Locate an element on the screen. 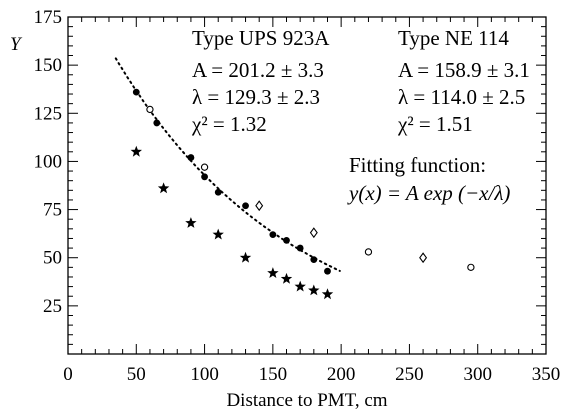 This screenshot has height=412, width=571. x-tick-label: 100 is located at coordinates (204, 374).